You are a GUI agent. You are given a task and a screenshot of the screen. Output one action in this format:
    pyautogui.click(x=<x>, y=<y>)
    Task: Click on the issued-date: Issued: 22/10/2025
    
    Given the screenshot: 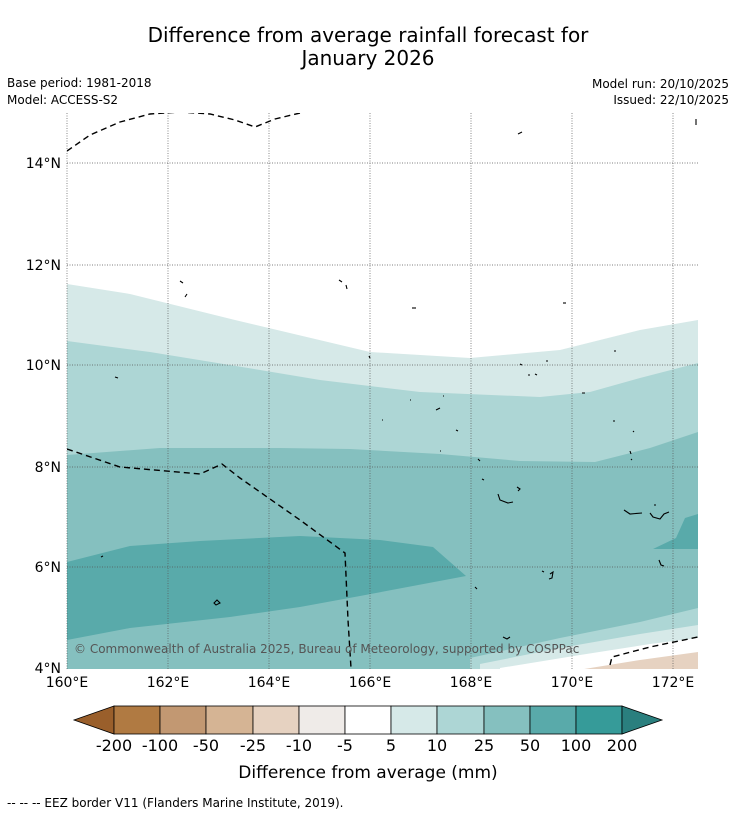 What is the action you would take?
    pyautogui.click(x=671, y=100)
    